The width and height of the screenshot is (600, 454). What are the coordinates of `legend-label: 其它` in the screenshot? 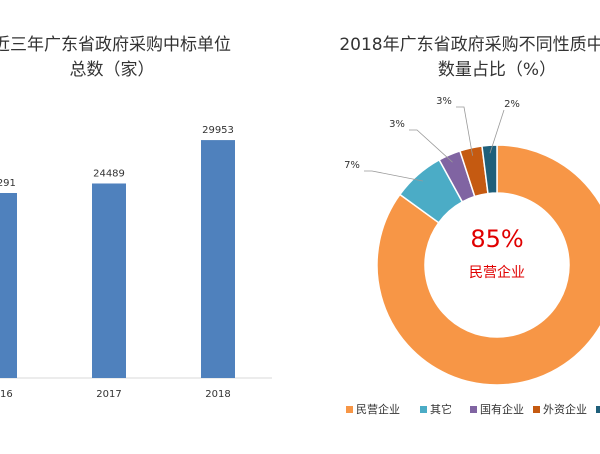 It's located at (441, 409).